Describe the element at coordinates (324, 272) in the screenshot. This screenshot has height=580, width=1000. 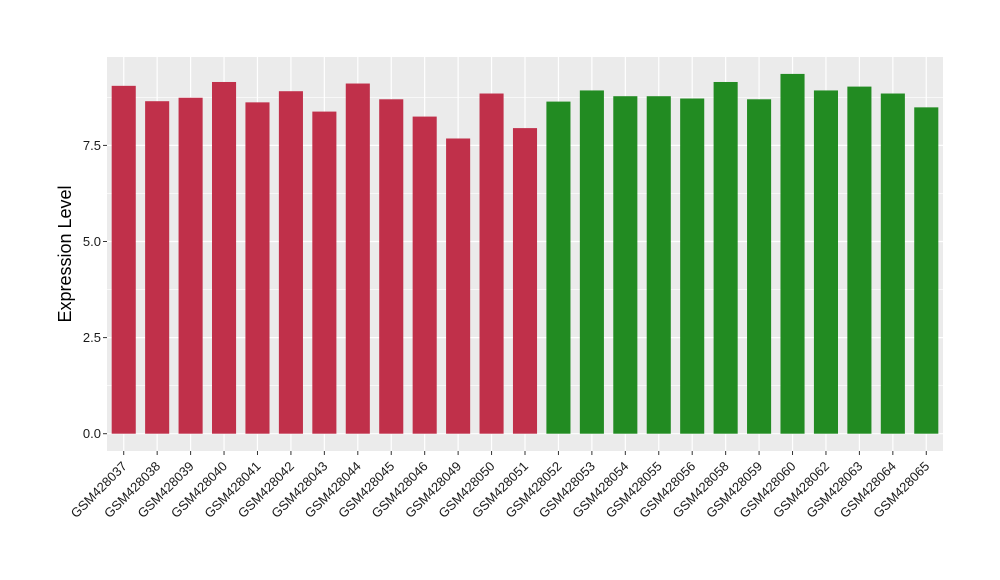
I see `bar-GSM428043` at that location.